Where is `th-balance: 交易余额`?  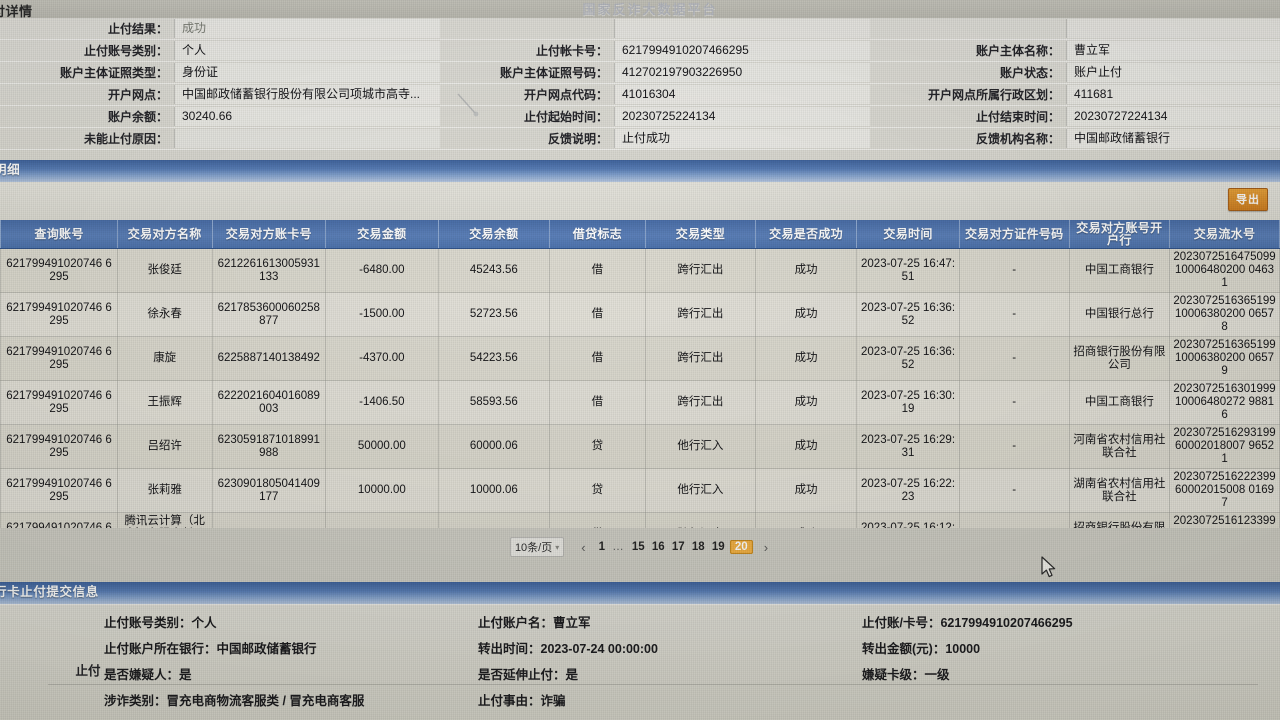 th-balance: 交易余额 is located at coordinates (494, 234).